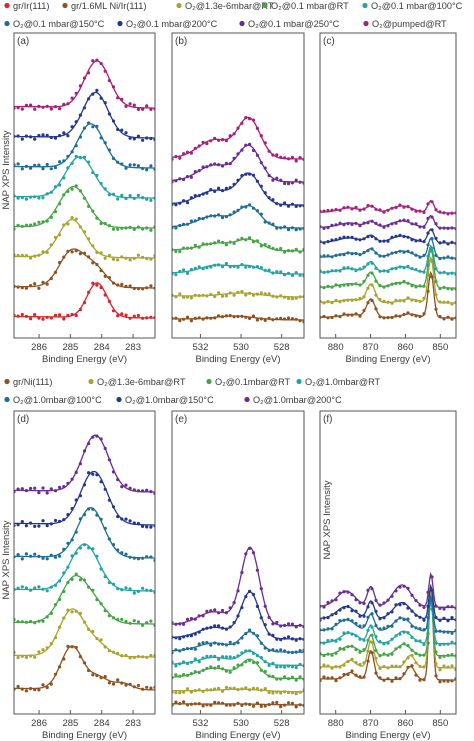 The width and height of the screenshot is (474, 741). Describe the element at coordinates (201, 347) in the screenshot. I see `x-tick-label: 532` at that location.